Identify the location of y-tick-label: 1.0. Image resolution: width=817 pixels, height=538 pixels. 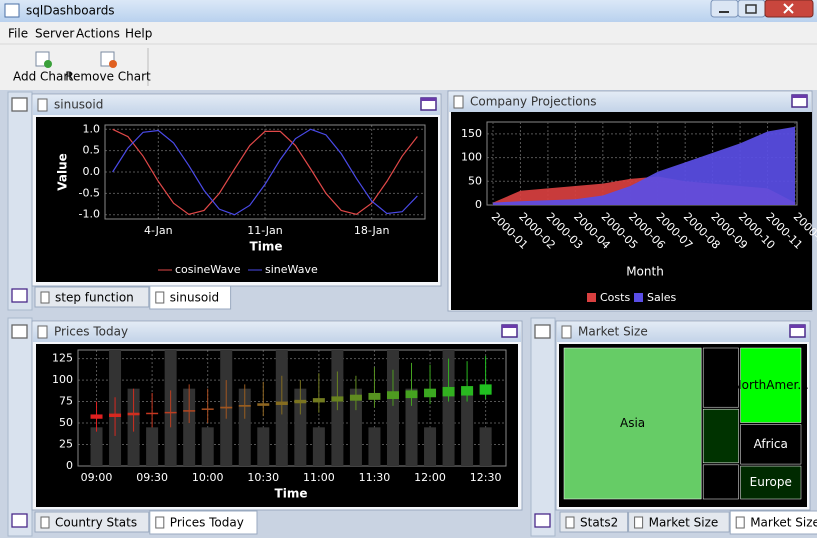
(92, 128).